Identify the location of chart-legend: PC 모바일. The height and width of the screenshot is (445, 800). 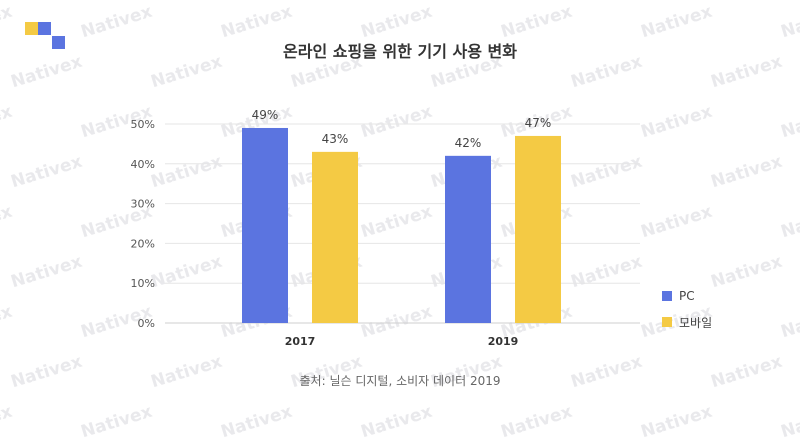
(687, 312).